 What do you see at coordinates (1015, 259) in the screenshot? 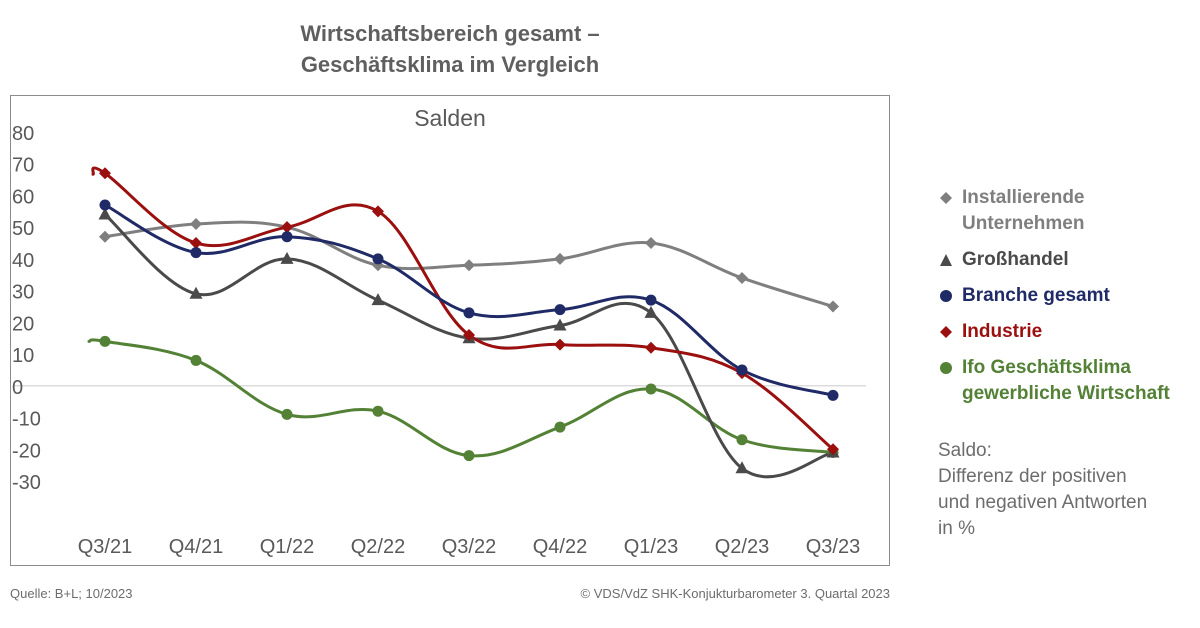
I see `legend-label-grosshandel: Großhandel` at bounding box center [1015, 259].